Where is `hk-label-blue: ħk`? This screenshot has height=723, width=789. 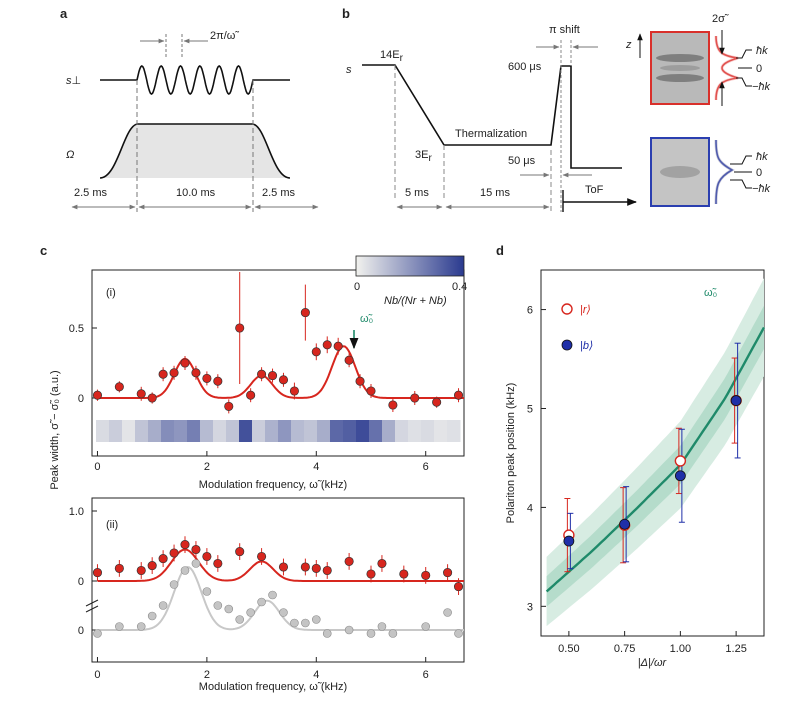
hk-label-blue: ħk is located at coordinates (762, 157).